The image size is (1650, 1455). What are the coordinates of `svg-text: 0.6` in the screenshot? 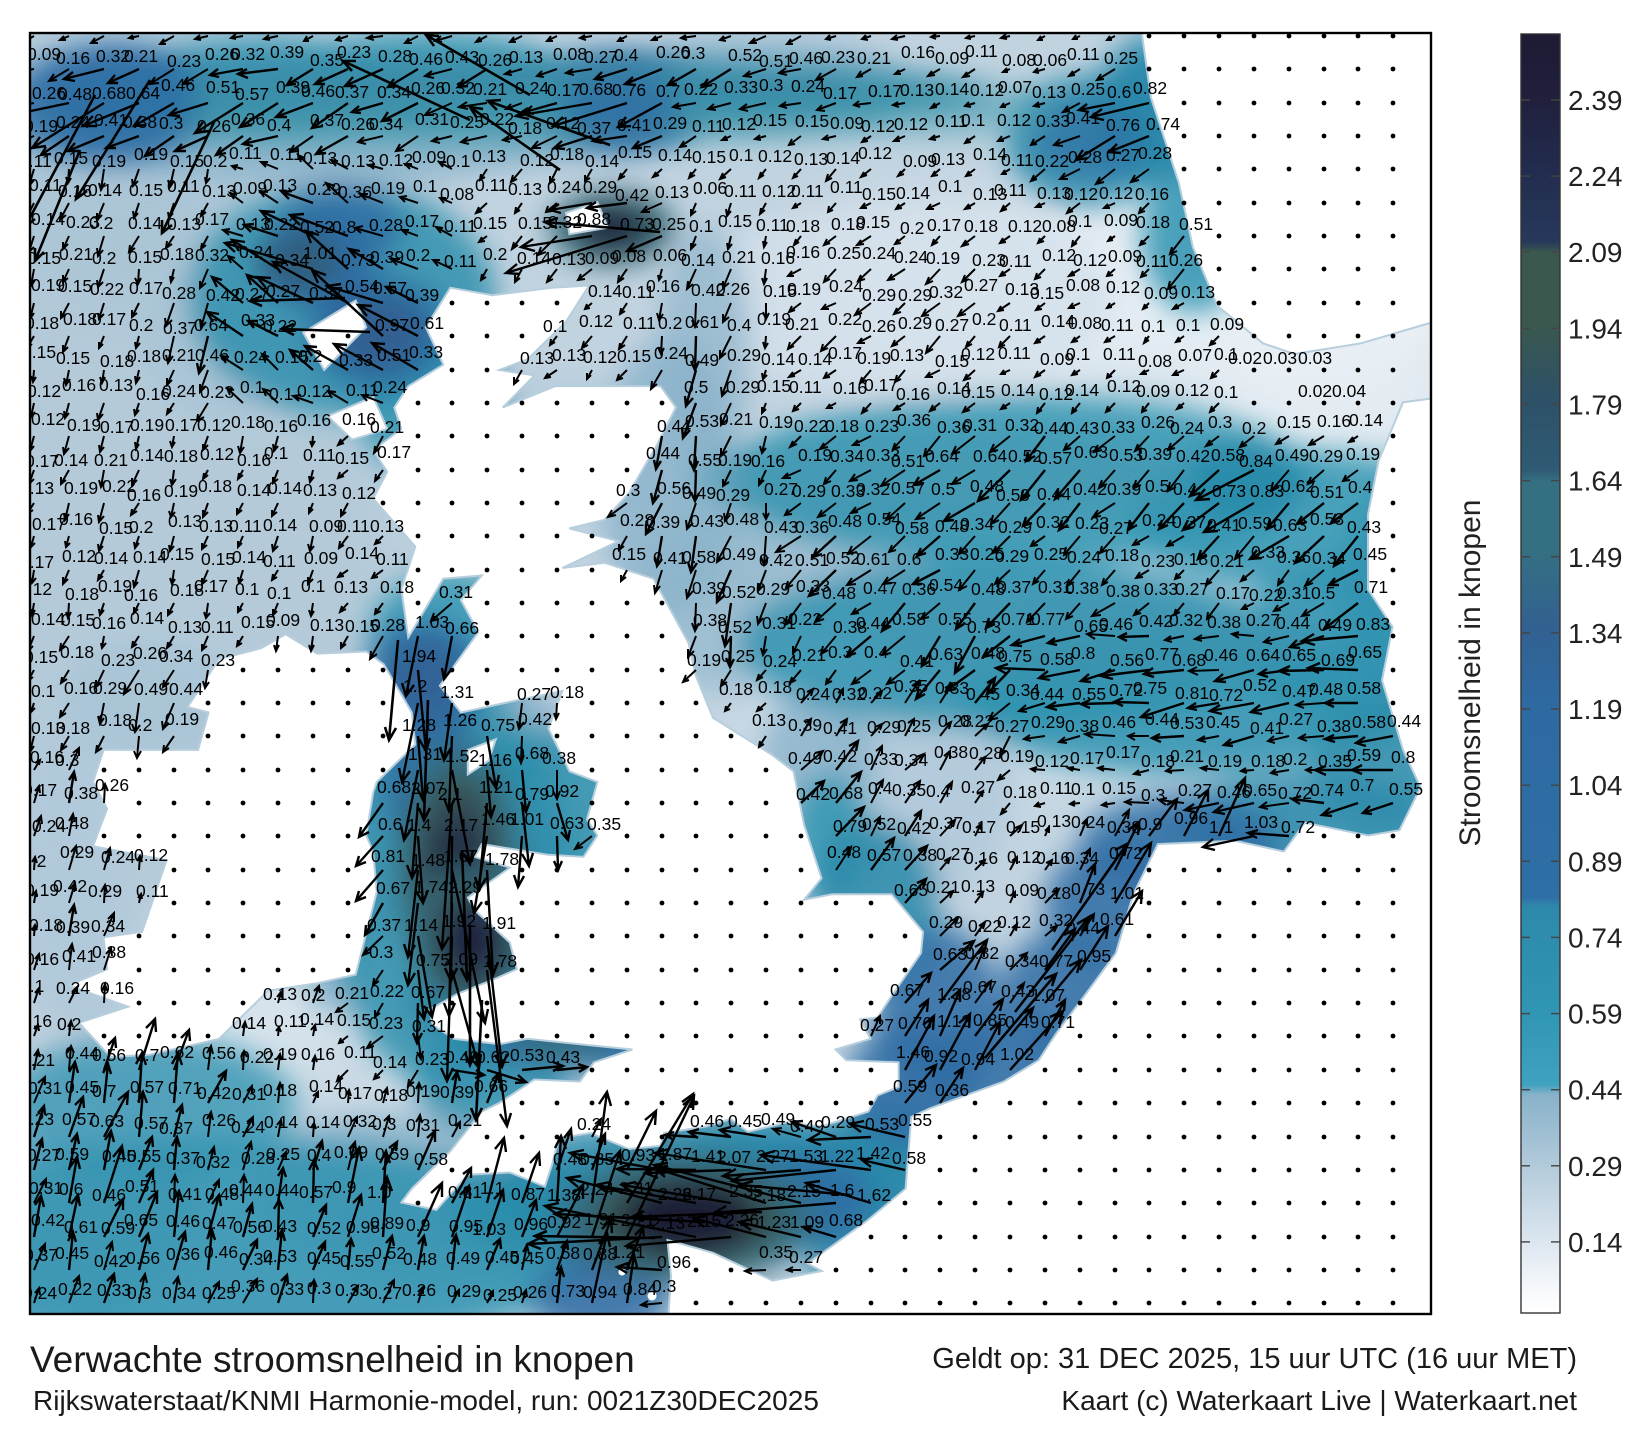 It's located at (1119, 92).